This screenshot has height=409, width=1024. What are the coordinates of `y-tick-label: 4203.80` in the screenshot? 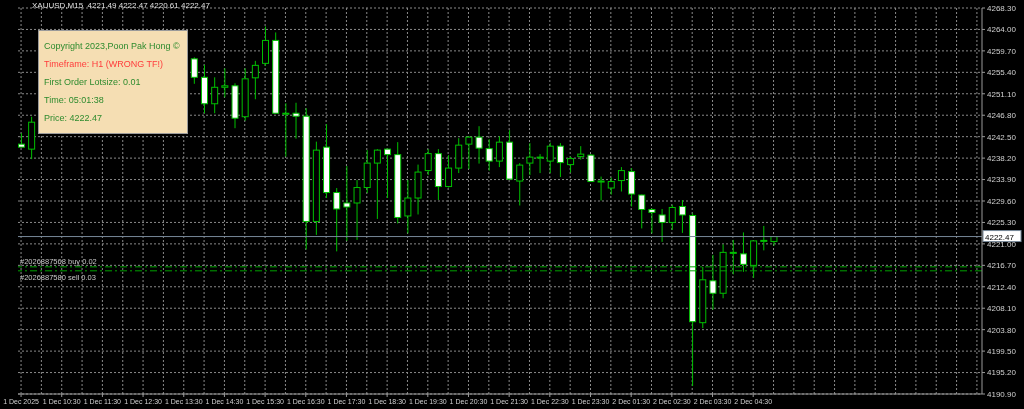 It's located at (1002, 330).